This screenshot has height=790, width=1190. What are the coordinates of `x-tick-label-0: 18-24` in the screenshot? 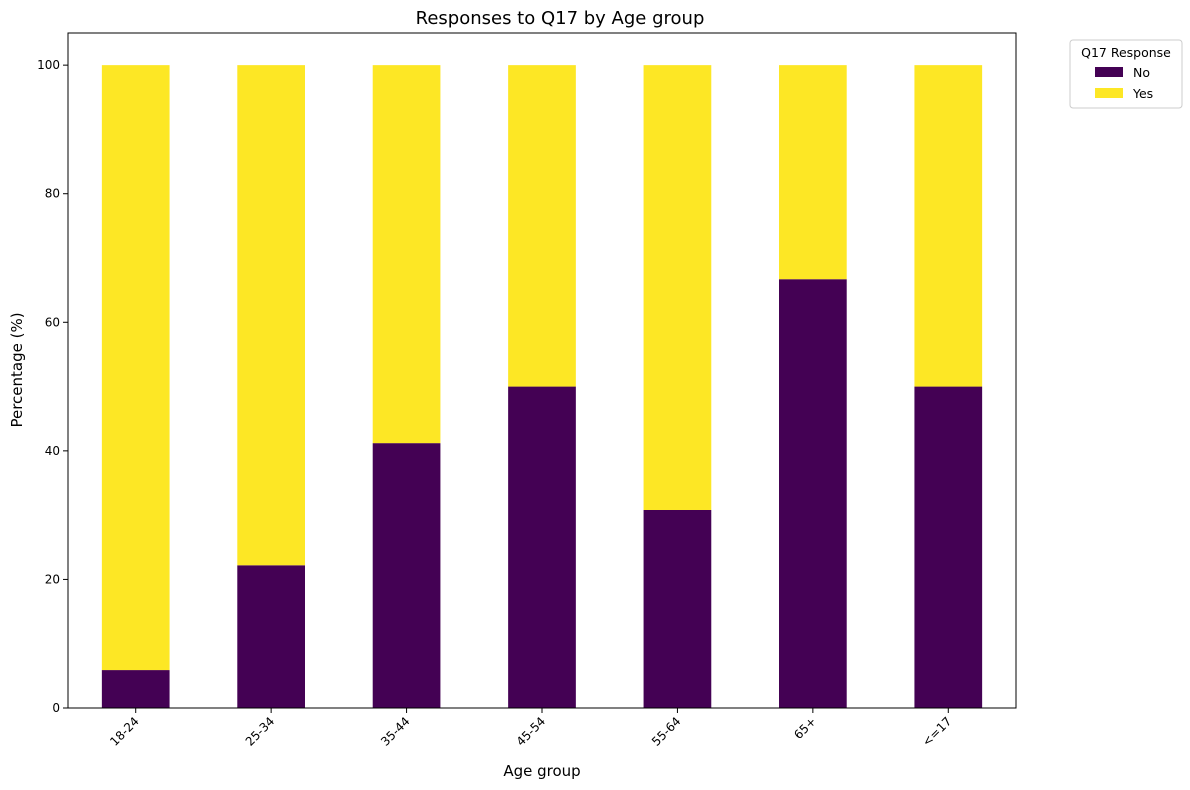 It's located at (124, 731).